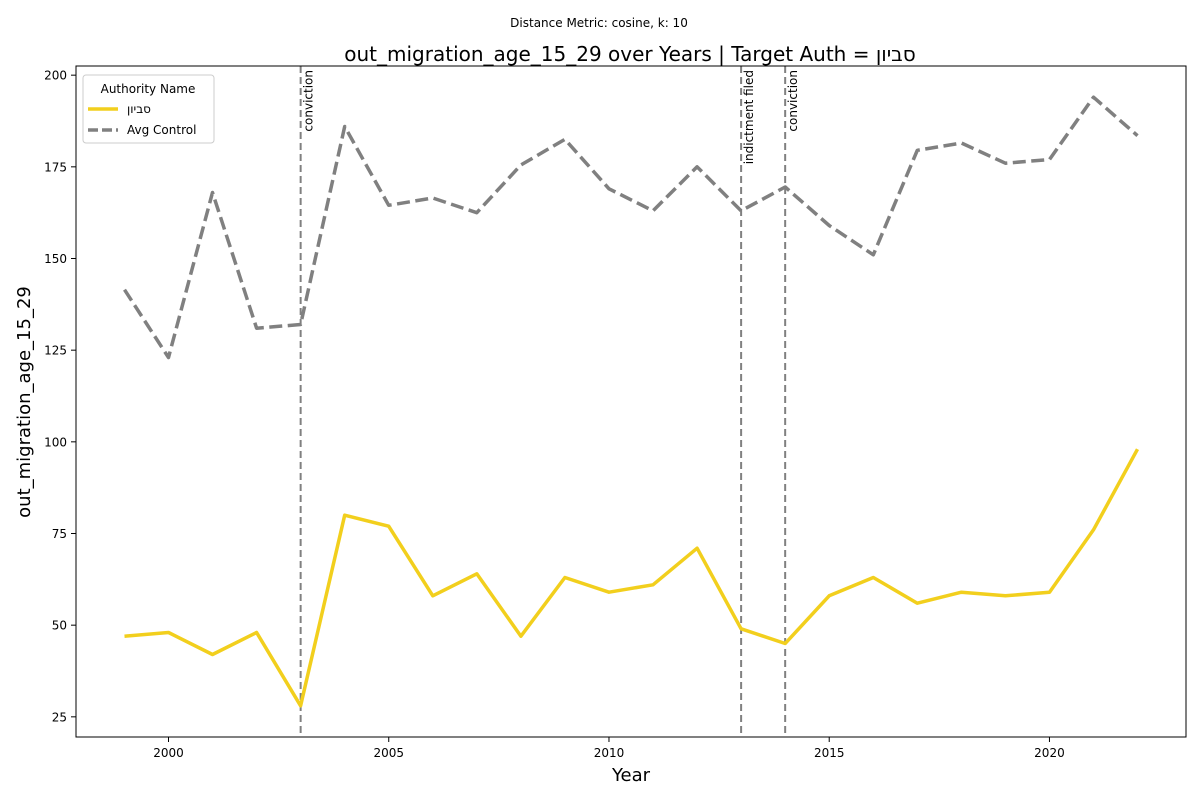 The width and height of the screenshot is (1200, 800). I want to click on x-tick-label-1: 2005, so click(388, 753).